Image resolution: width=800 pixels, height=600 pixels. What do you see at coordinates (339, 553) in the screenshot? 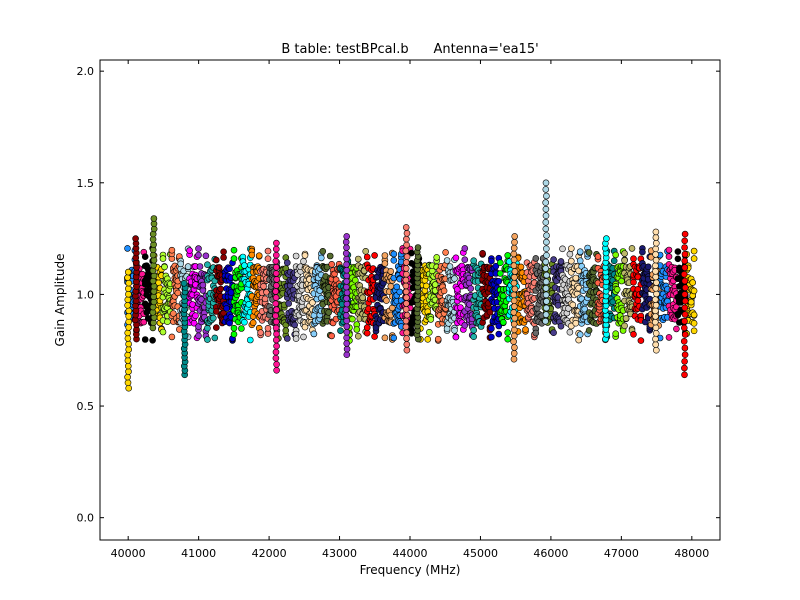
I see `x-tick-label: 43000` at bounding box center [339, 553].